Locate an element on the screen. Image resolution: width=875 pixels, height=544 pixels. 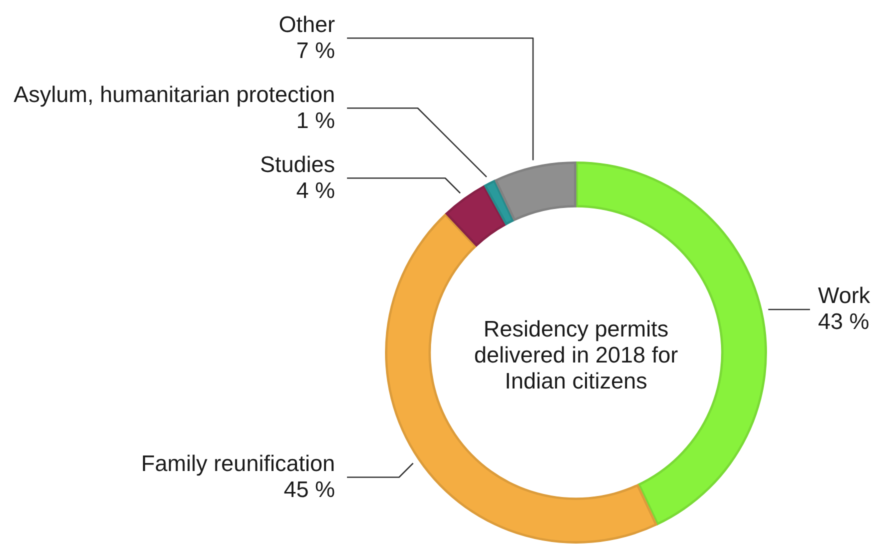
data-label: 4 % is located at coordinates (315, 190).